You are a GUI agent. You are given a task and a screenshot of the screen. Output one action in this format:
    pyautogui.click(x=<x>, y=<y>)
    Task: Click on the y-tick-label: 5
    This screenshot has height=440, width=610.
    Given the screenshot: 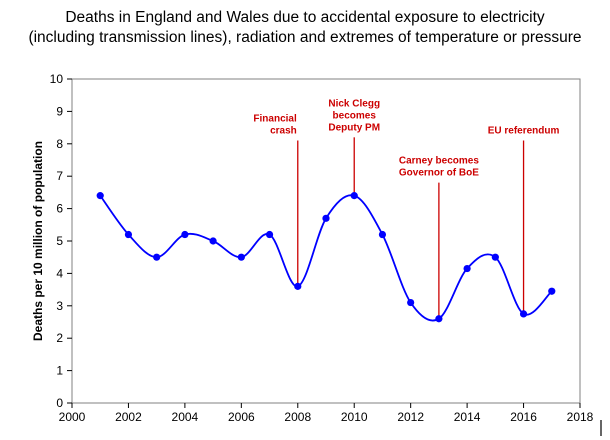 What is the action you would take?
    pyautogui.click(x=59, y=241)
    